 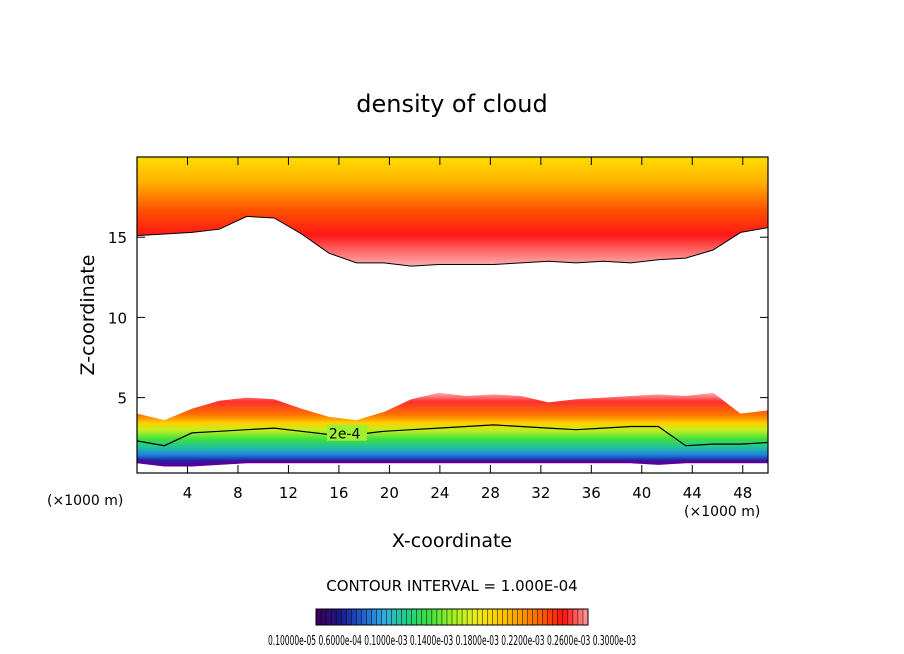 I want to click on contour-interval: CONTOUR INTERVAL = 1.000E-04, so click(x=451, y=586).